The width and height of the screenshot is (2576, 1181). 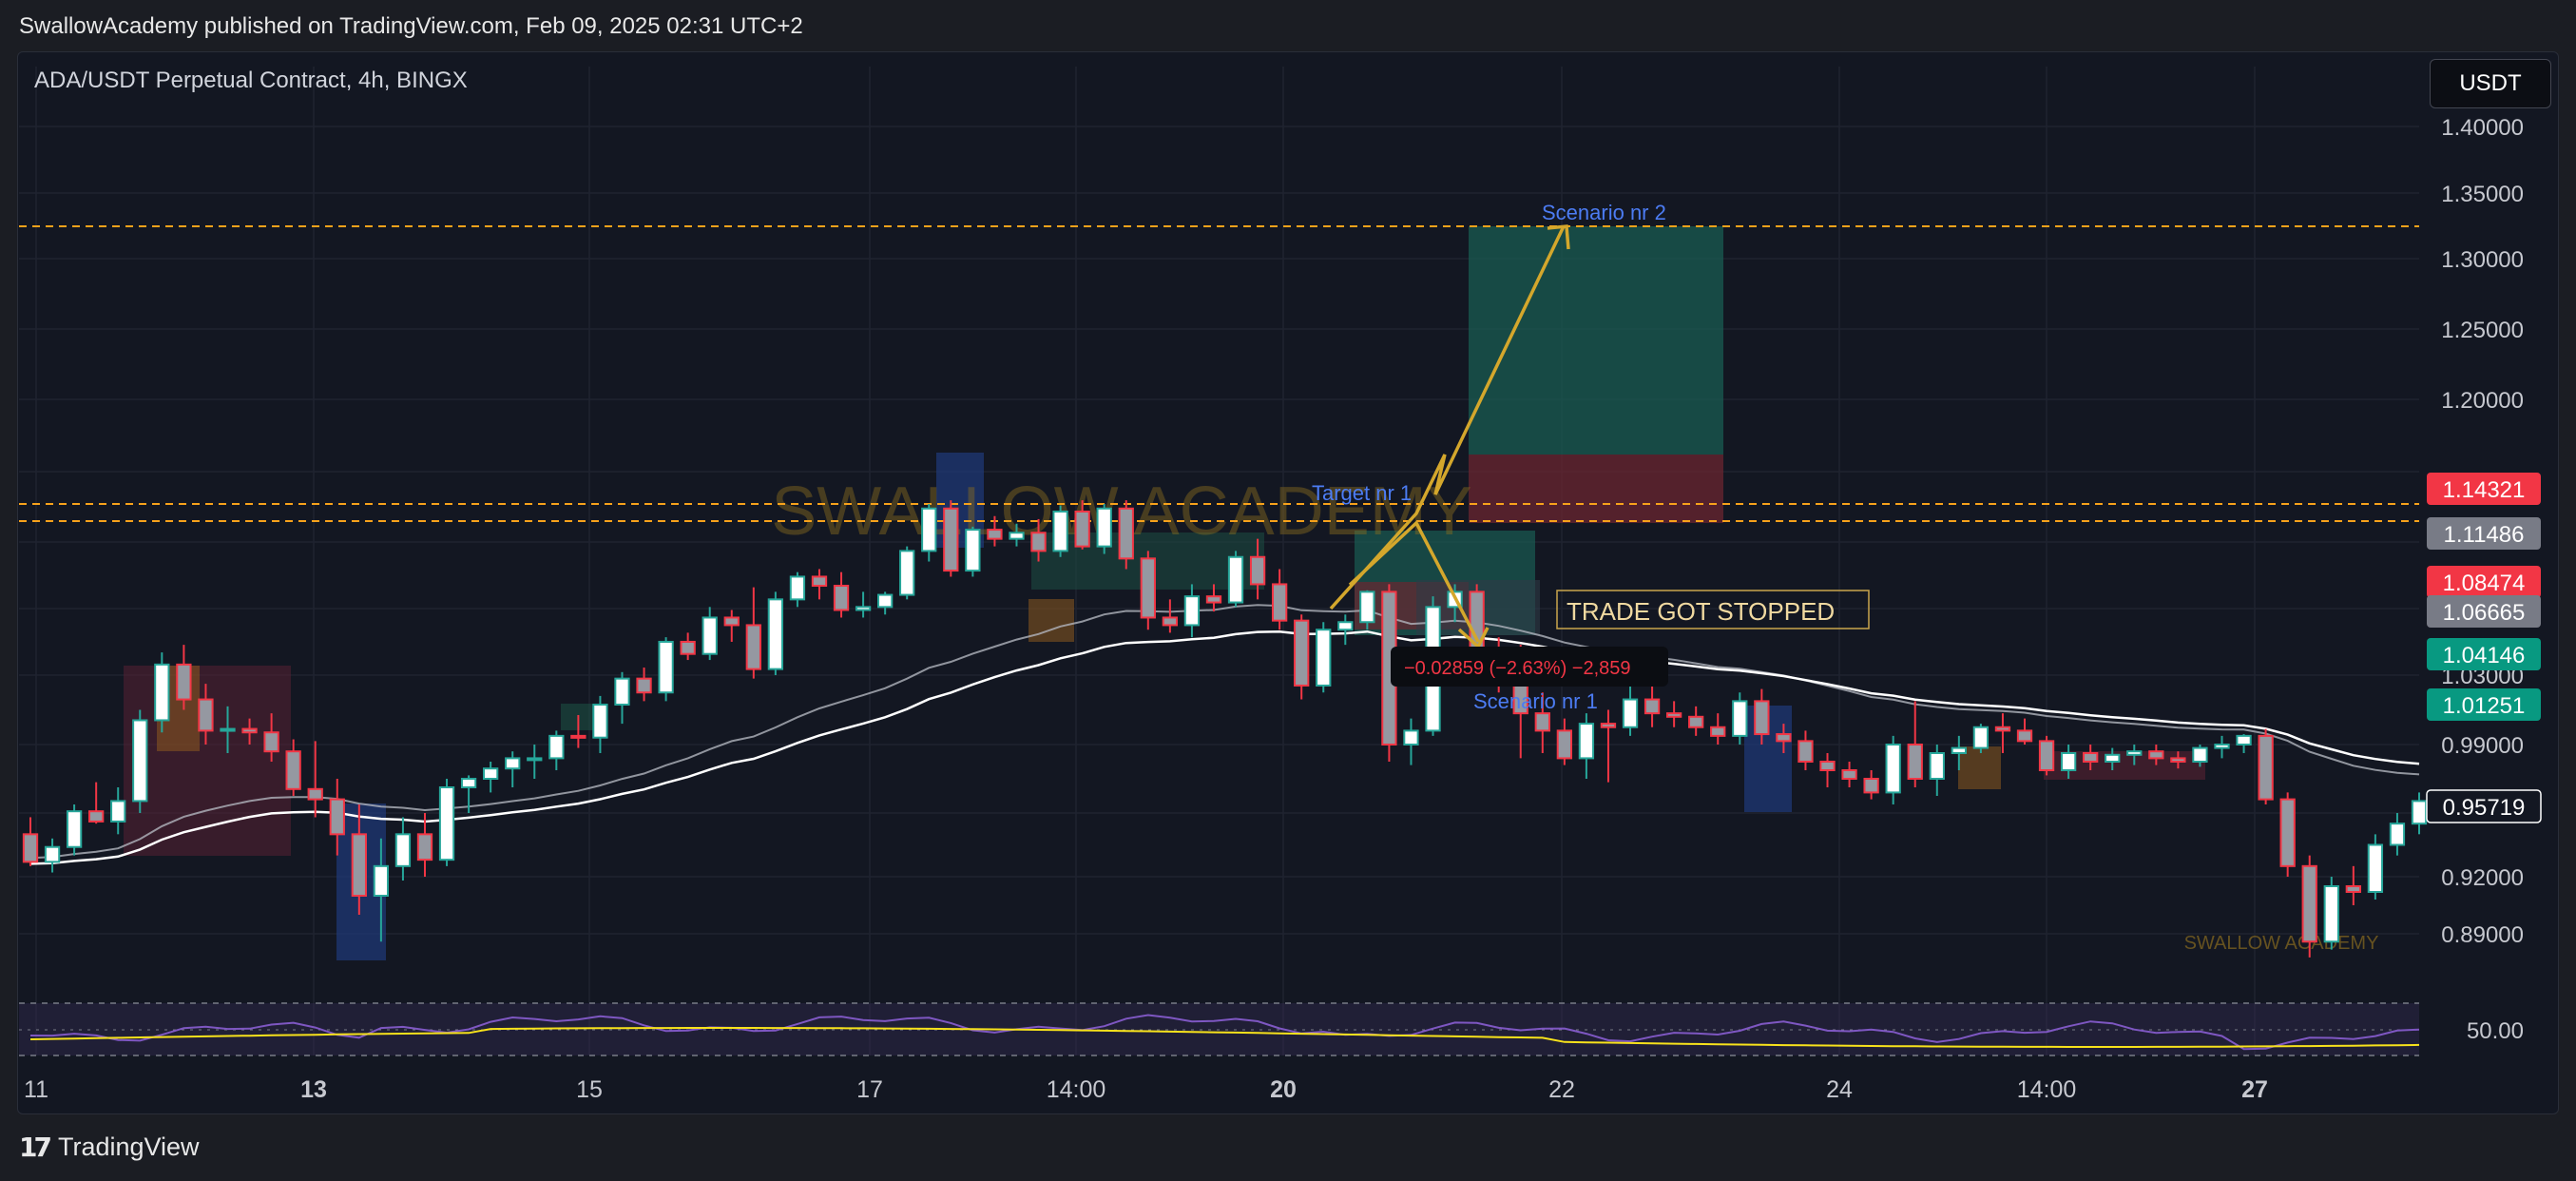 What do you see at coordinates (2491, 83) in the screenshot?
I see `currency-button: USDT` at bounding box center [2491, 83].